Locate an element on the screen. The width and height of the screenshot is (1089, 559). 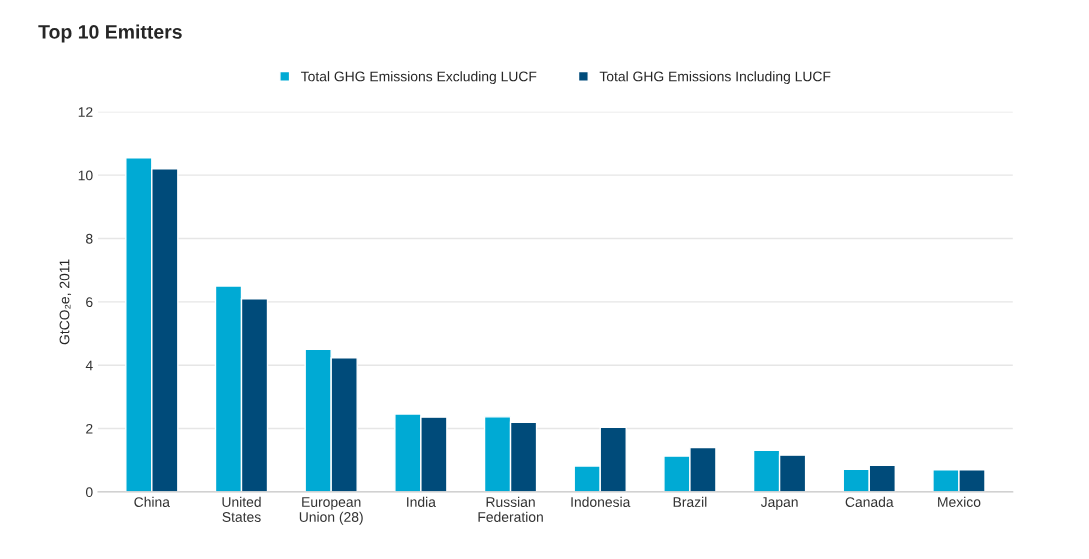
y-axis-title: GtCO₂e, 2011 is located at coordinates (65, 302).